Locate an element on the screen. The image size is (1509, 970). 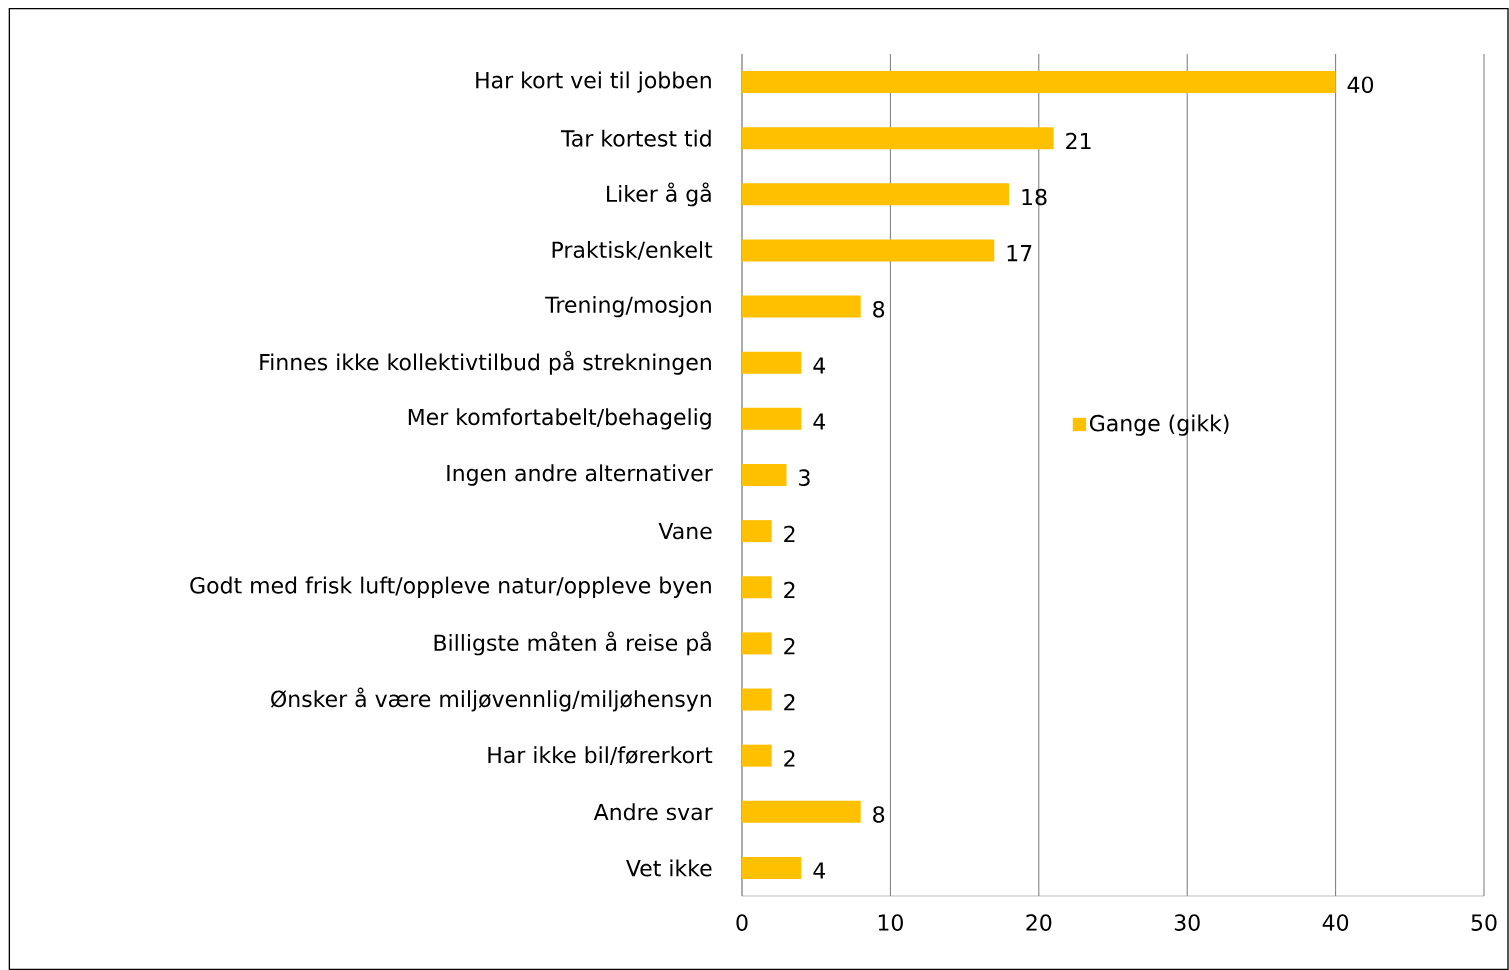
y-tick-label: Ønsker å være miljøvennlig/miljøhensyn is located at coordinates (491, 699).